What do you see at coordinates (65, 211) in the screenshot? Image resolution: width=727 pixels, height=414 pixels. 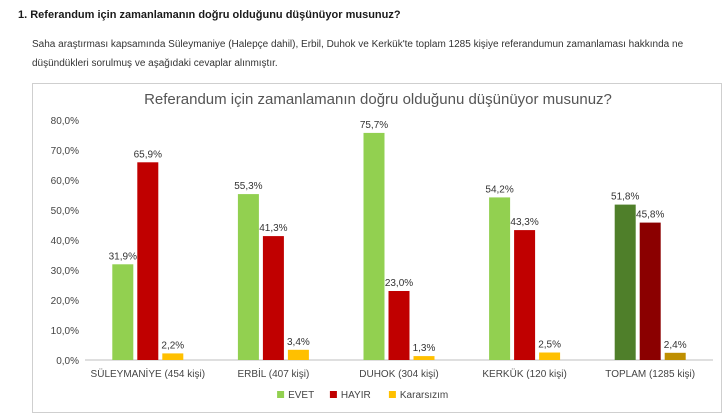 I see `y-tick-label: 50,0%` at bounding box center [65, 211].